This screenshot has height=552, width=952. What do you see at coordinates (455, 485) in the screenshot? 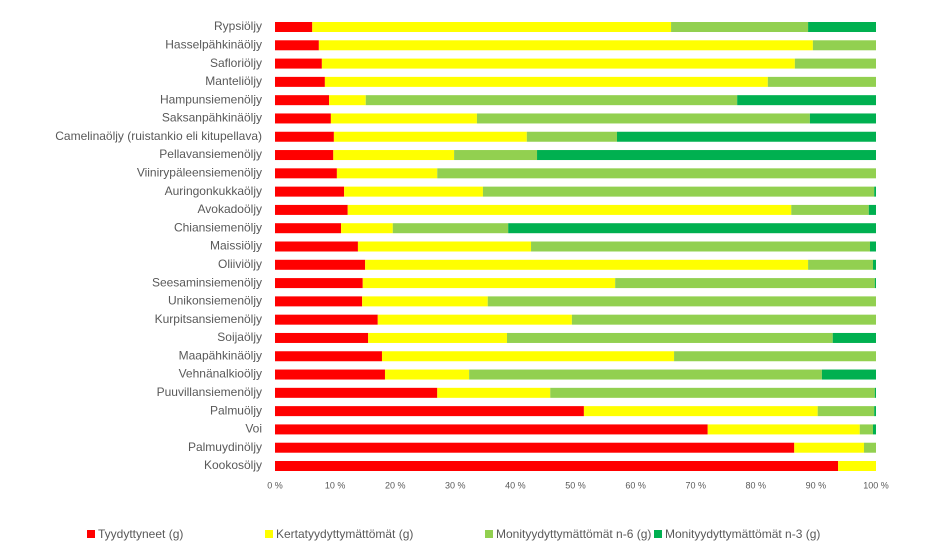
I see `x-tick-label: 30 %` at bounding box center [455, 485].